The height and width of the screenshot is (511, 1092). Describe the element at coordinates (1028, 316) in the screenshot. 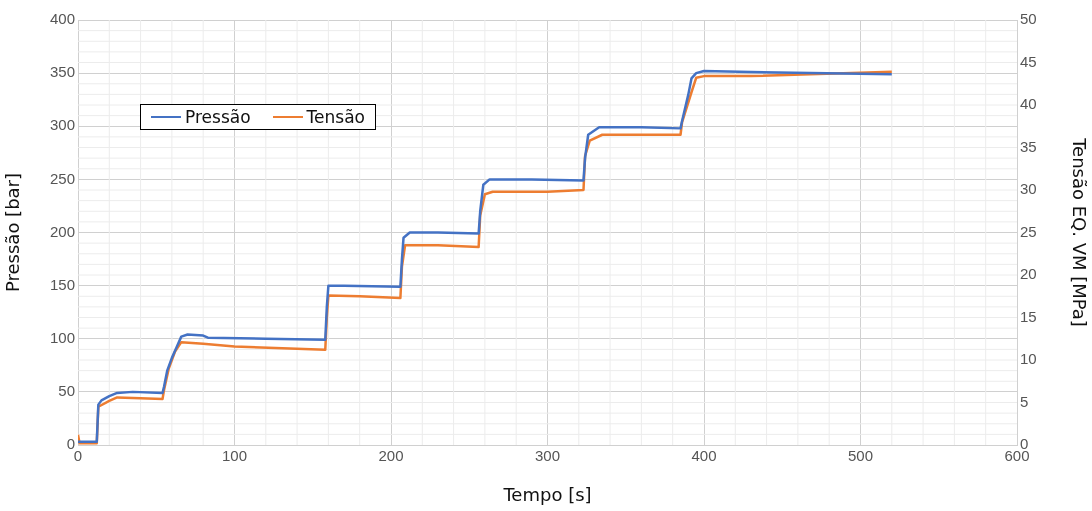

I see `y2-tick-label: 15` at that location.